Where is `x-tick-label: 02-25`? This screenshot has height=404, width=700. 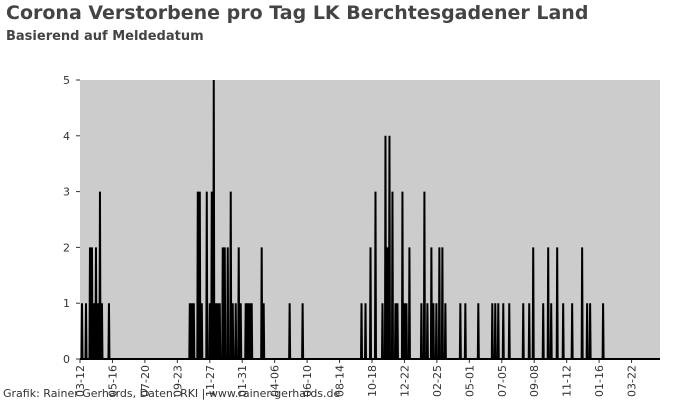 x-tick-label: 02-25 is located at coordinates (437, 381).